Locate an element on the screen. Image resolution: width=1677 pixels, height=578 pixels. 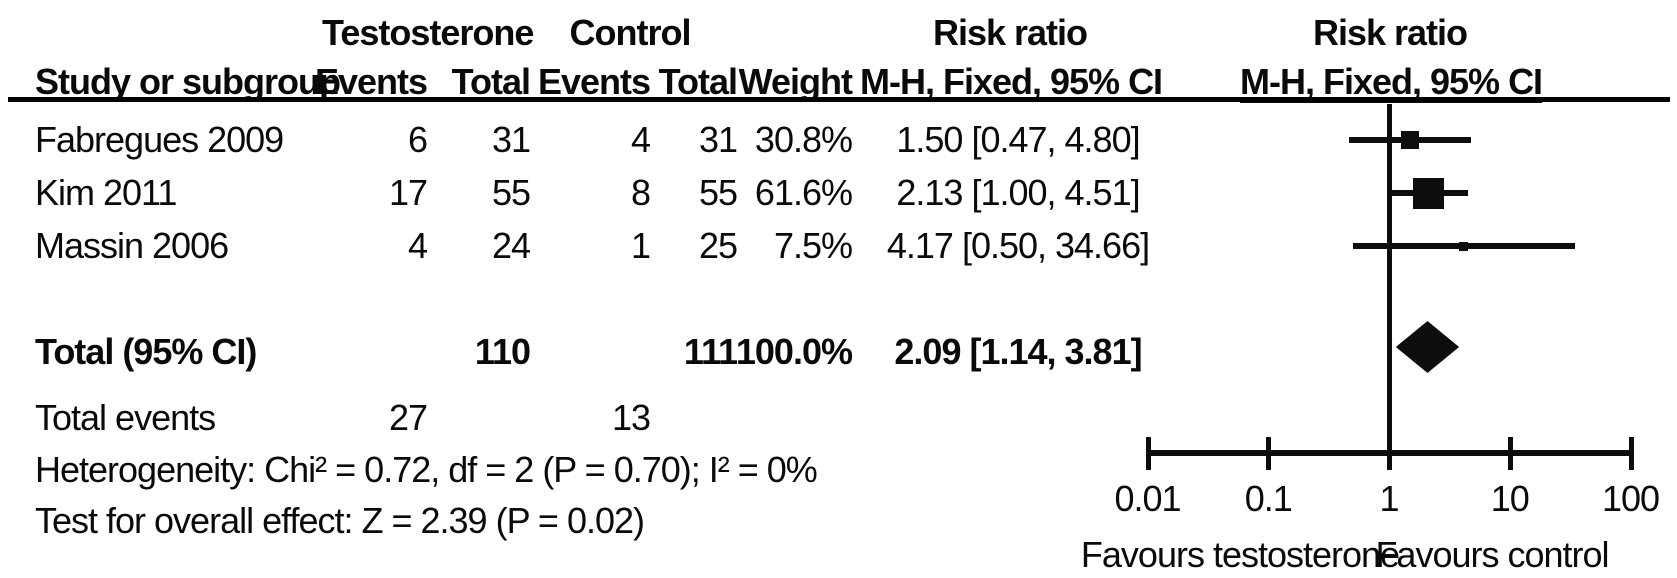
null-effect-line is located at coordinates (1389, 287).